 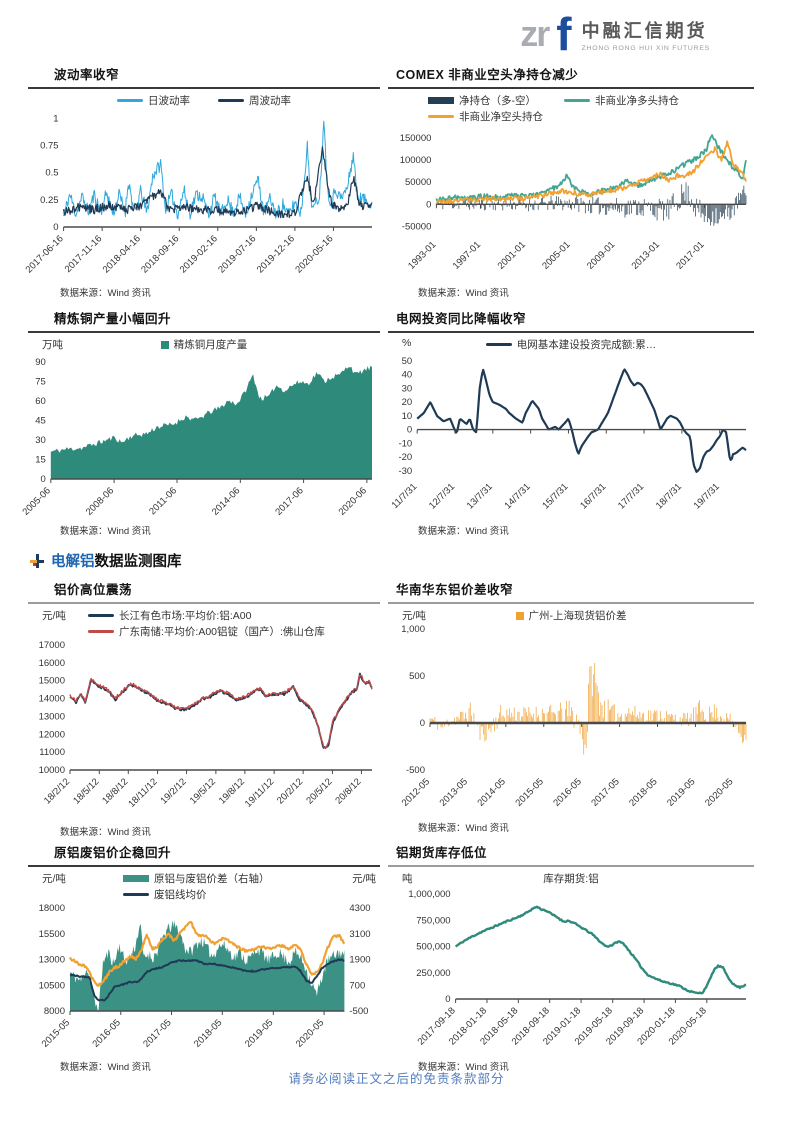 What do you see at coordinates (416, 160) in the screenshot?
I see `y-axis-tick-label: 100000` at bounding box center [416, 160].